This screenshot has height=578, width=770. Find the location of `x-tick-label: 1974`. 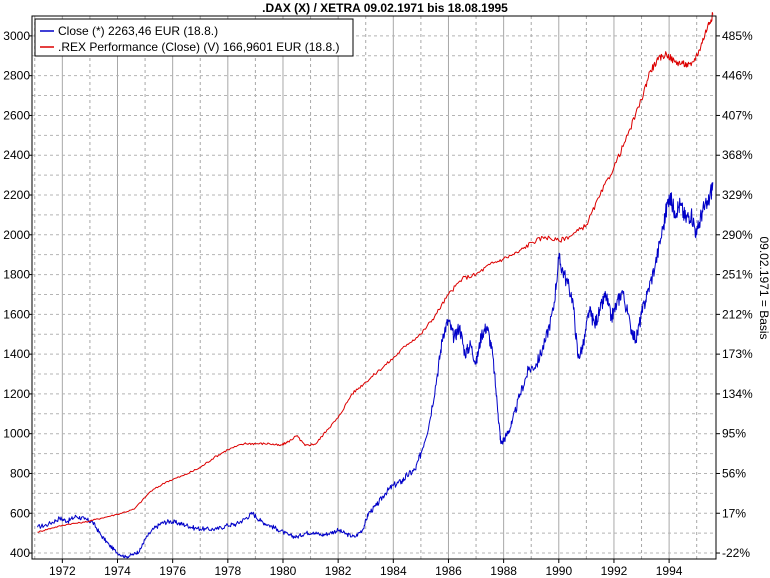

x-tick-label: 1974 is located at coordinates (117, 571).